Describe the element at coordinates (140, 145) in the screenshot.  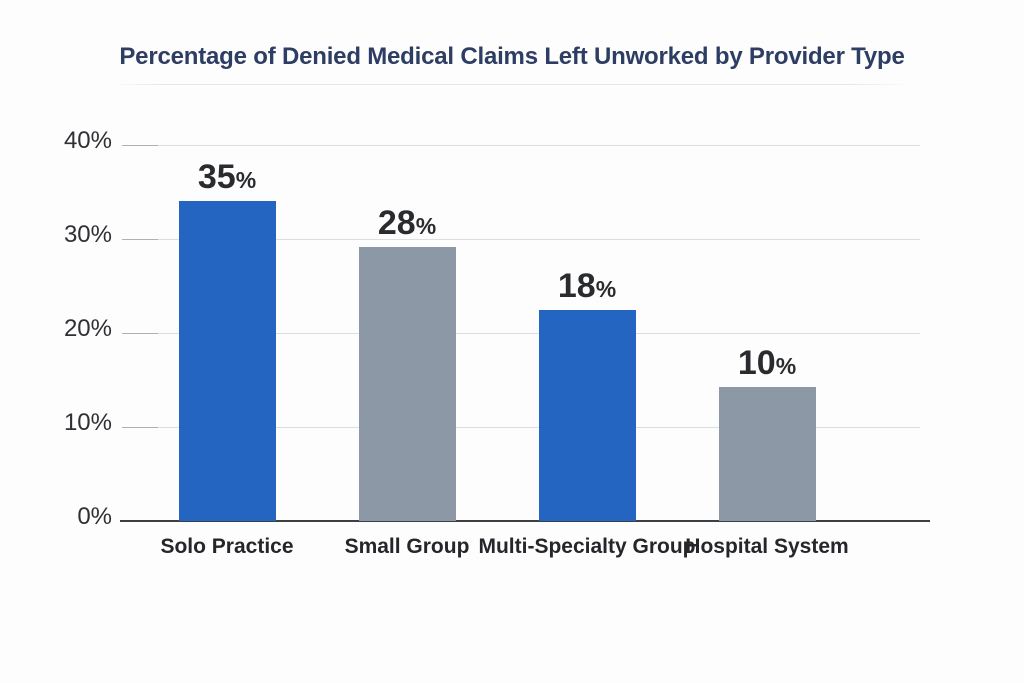
I see `y-tick-40pct` at that location.